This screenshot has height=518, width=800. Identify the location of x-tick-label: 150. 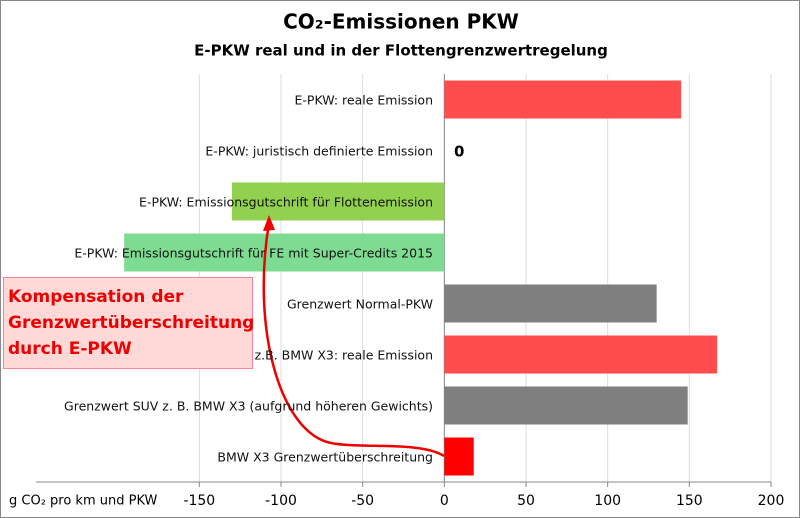
(689, 501).